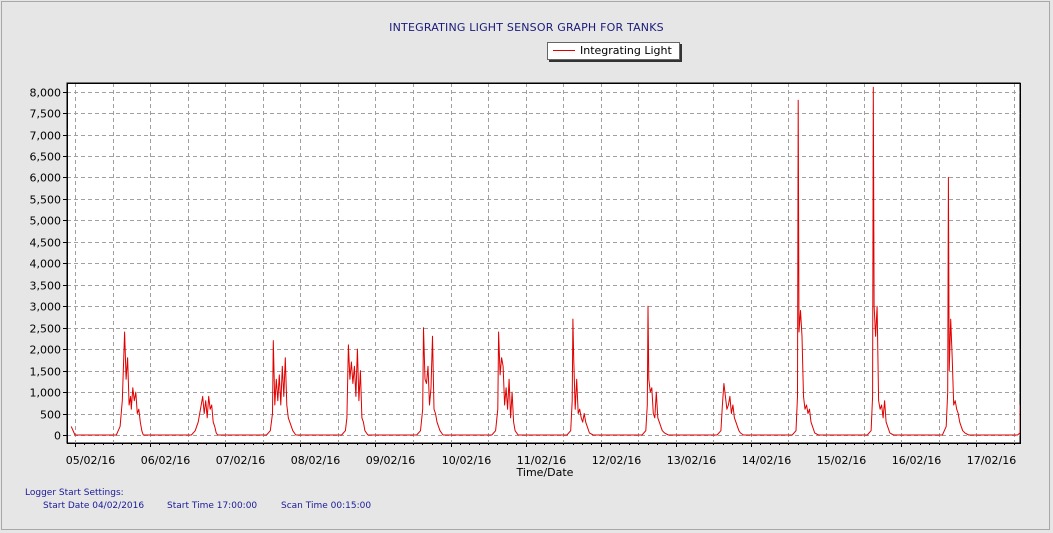 The height and width of the screenshot is (533, 1053). Describe the element at coordinates (46, 264) in the screenshot. I see `y-tick-label: 4,000` at that location.